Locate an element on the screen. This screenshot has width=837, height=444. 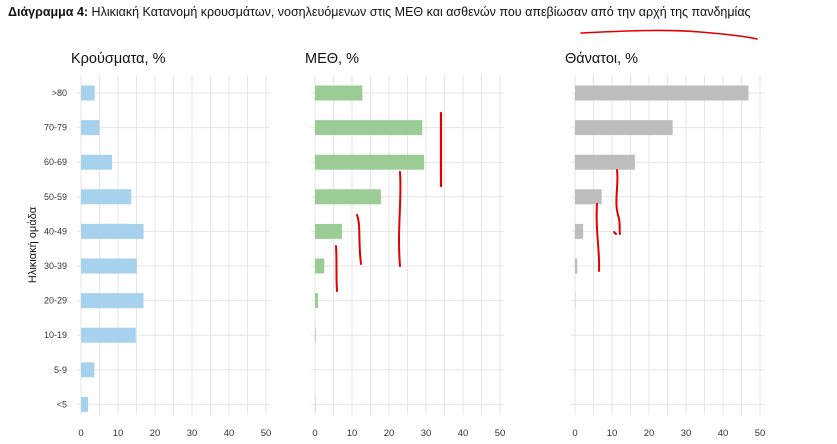
panel-title: ΜΕΘ, % is located at coordinates (332, 59).